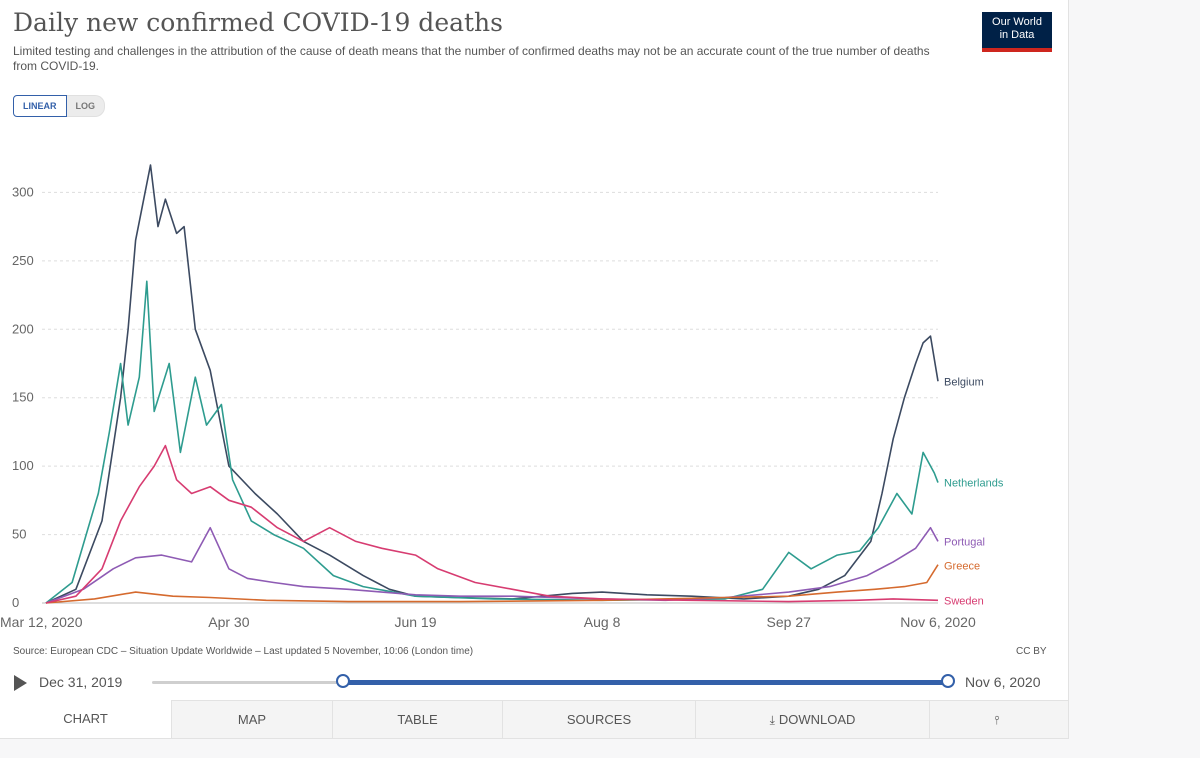 This screenshot has width=1200, height=758. I want to click on y-tick-label: 200, so click(23, 328).